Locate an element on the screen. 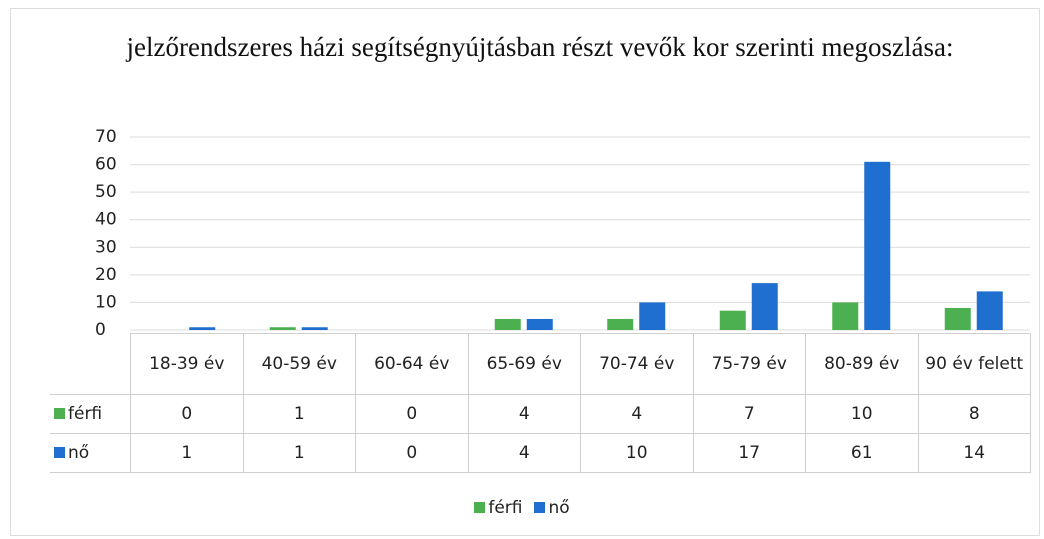 The image size is (1044, 539). row-label: férfi is located at coordinates (85, 414).